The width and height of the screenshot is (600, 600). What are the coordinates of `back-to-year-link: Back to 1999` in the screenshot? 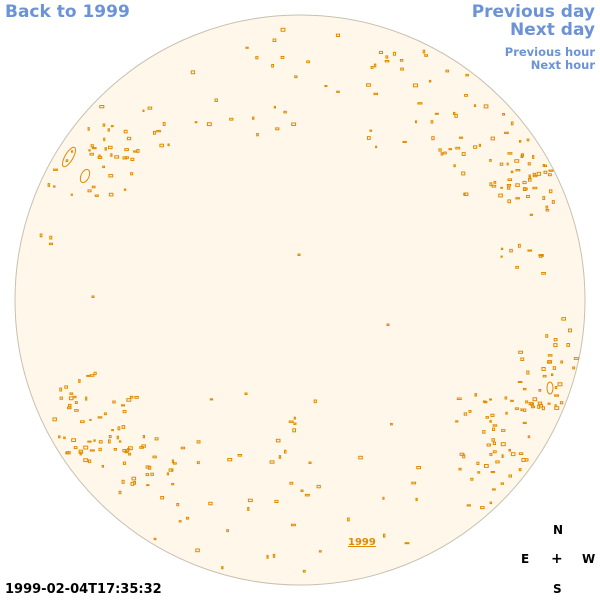 It's located at (67, 12).